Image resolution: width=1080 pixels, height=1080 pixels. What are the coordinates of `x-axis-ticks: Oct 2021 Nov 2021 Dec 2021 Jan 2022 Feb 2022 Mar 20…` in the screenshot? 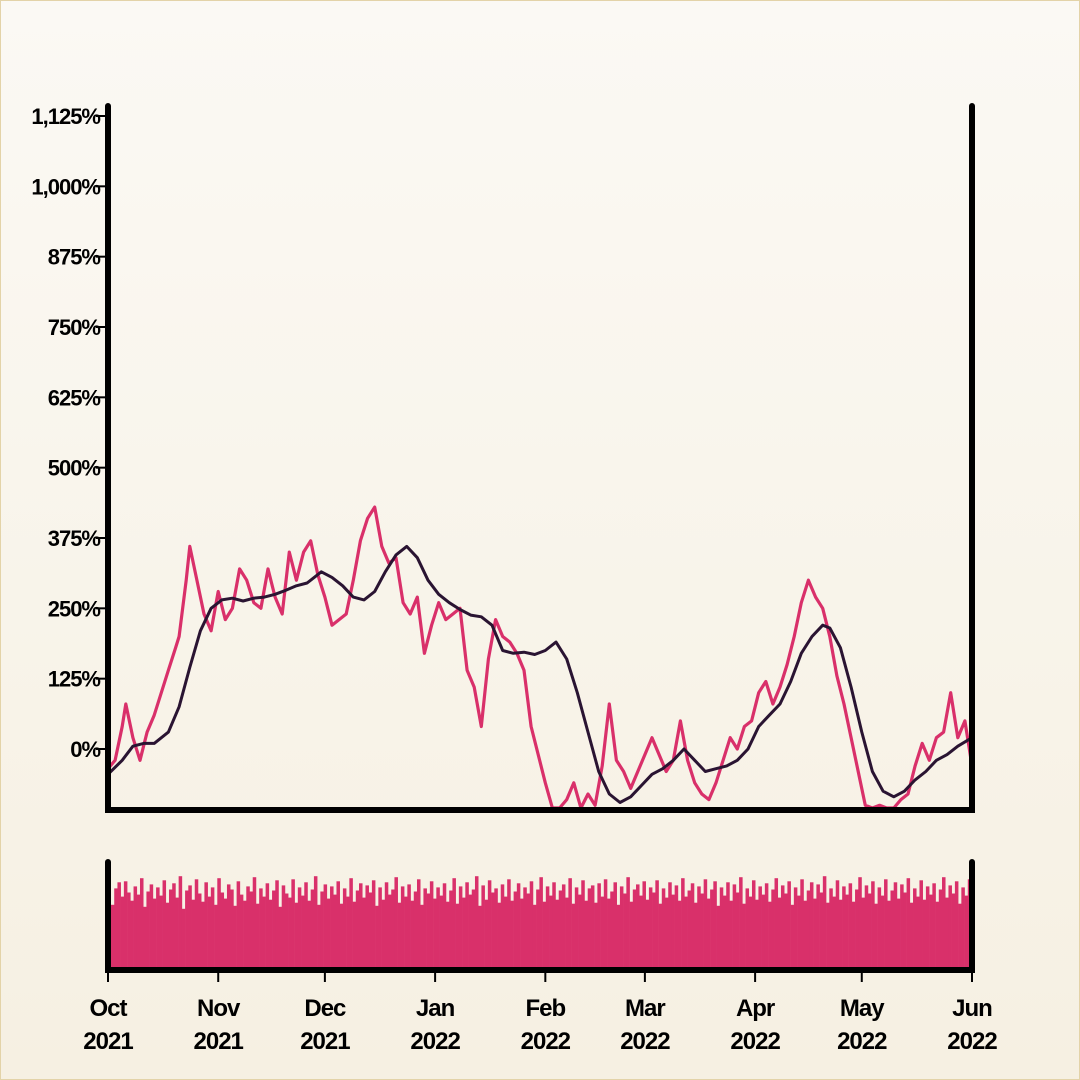 It's located at (540, 1013).